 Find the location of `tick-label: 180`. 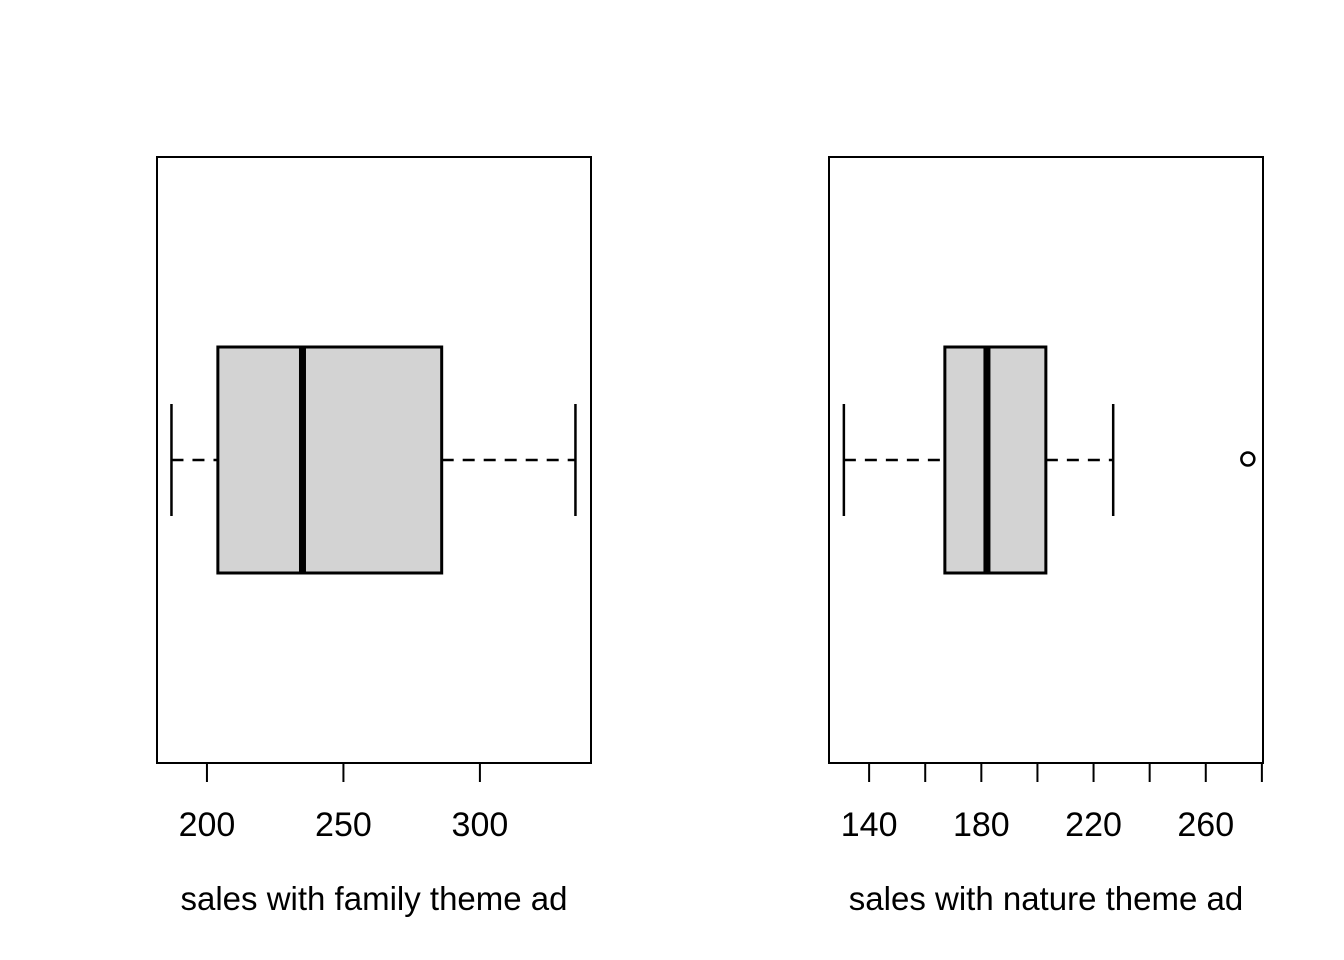

tick-label: 180 is located at coordinates (981, 825).